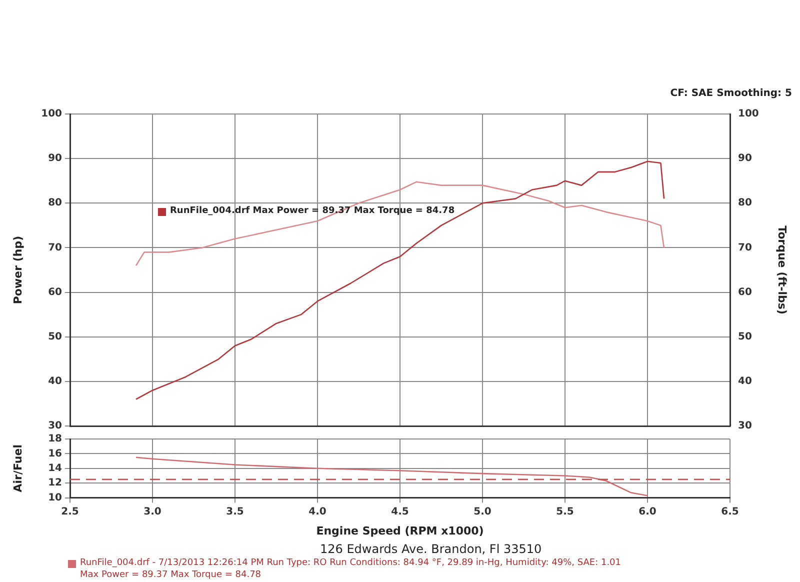  What do you see at coordinates (55, 292) in the screenshot?
I see `y-tick-label: 60` at bounding box center [55, 292].